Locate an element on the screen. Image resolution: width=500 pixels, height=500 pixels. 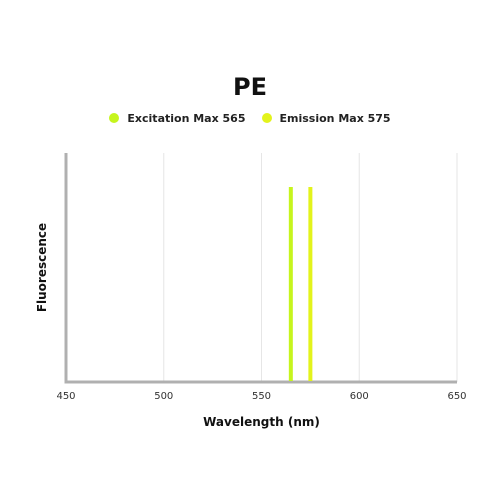
legend-swatch-excitation is located at coordinates (114, 118).